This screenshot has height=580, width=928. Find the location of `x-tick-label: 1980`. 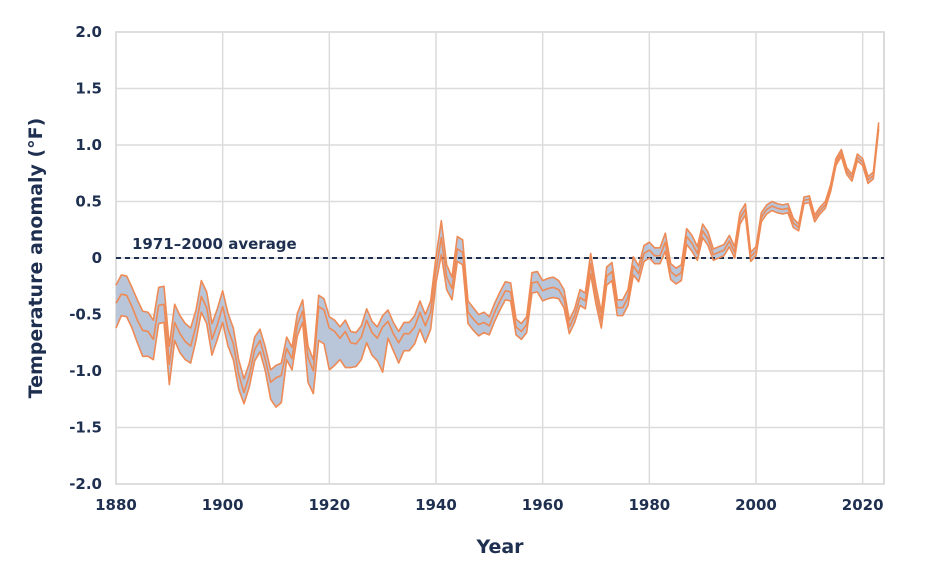

x-tick-label: 1980 is located at coordinates (649, 505).